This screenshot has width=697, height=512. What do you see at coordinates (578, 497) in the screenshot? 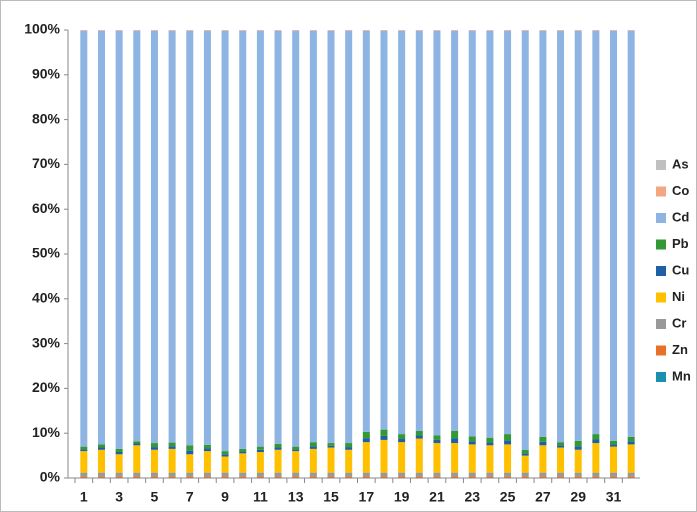
I see `x-tick-label: 29` at bounding box center [578, 497].